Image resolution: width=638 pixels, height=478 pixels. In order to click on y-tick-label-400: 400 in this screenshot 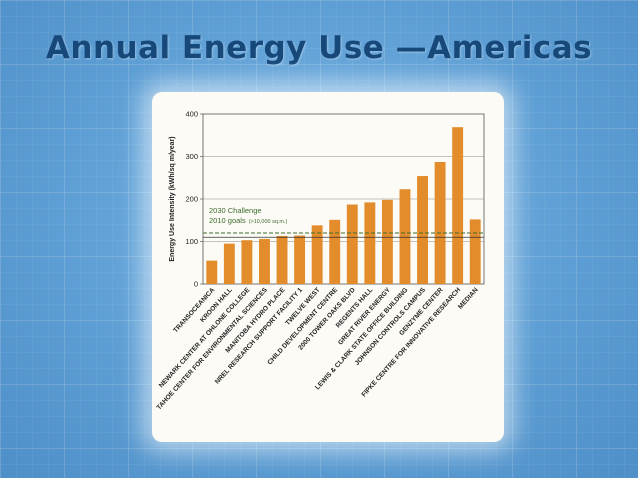, I will do `click(191, 114)`.